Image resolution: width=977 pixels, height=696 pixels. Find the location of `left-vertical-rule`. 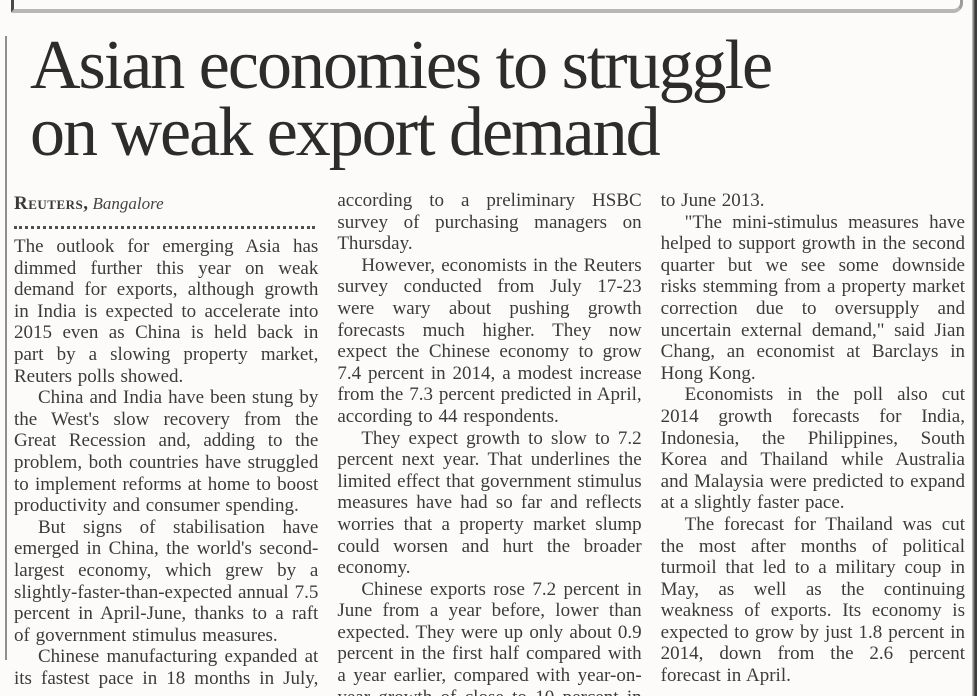

left-vertical-rule is located at coordinates (6, 348).